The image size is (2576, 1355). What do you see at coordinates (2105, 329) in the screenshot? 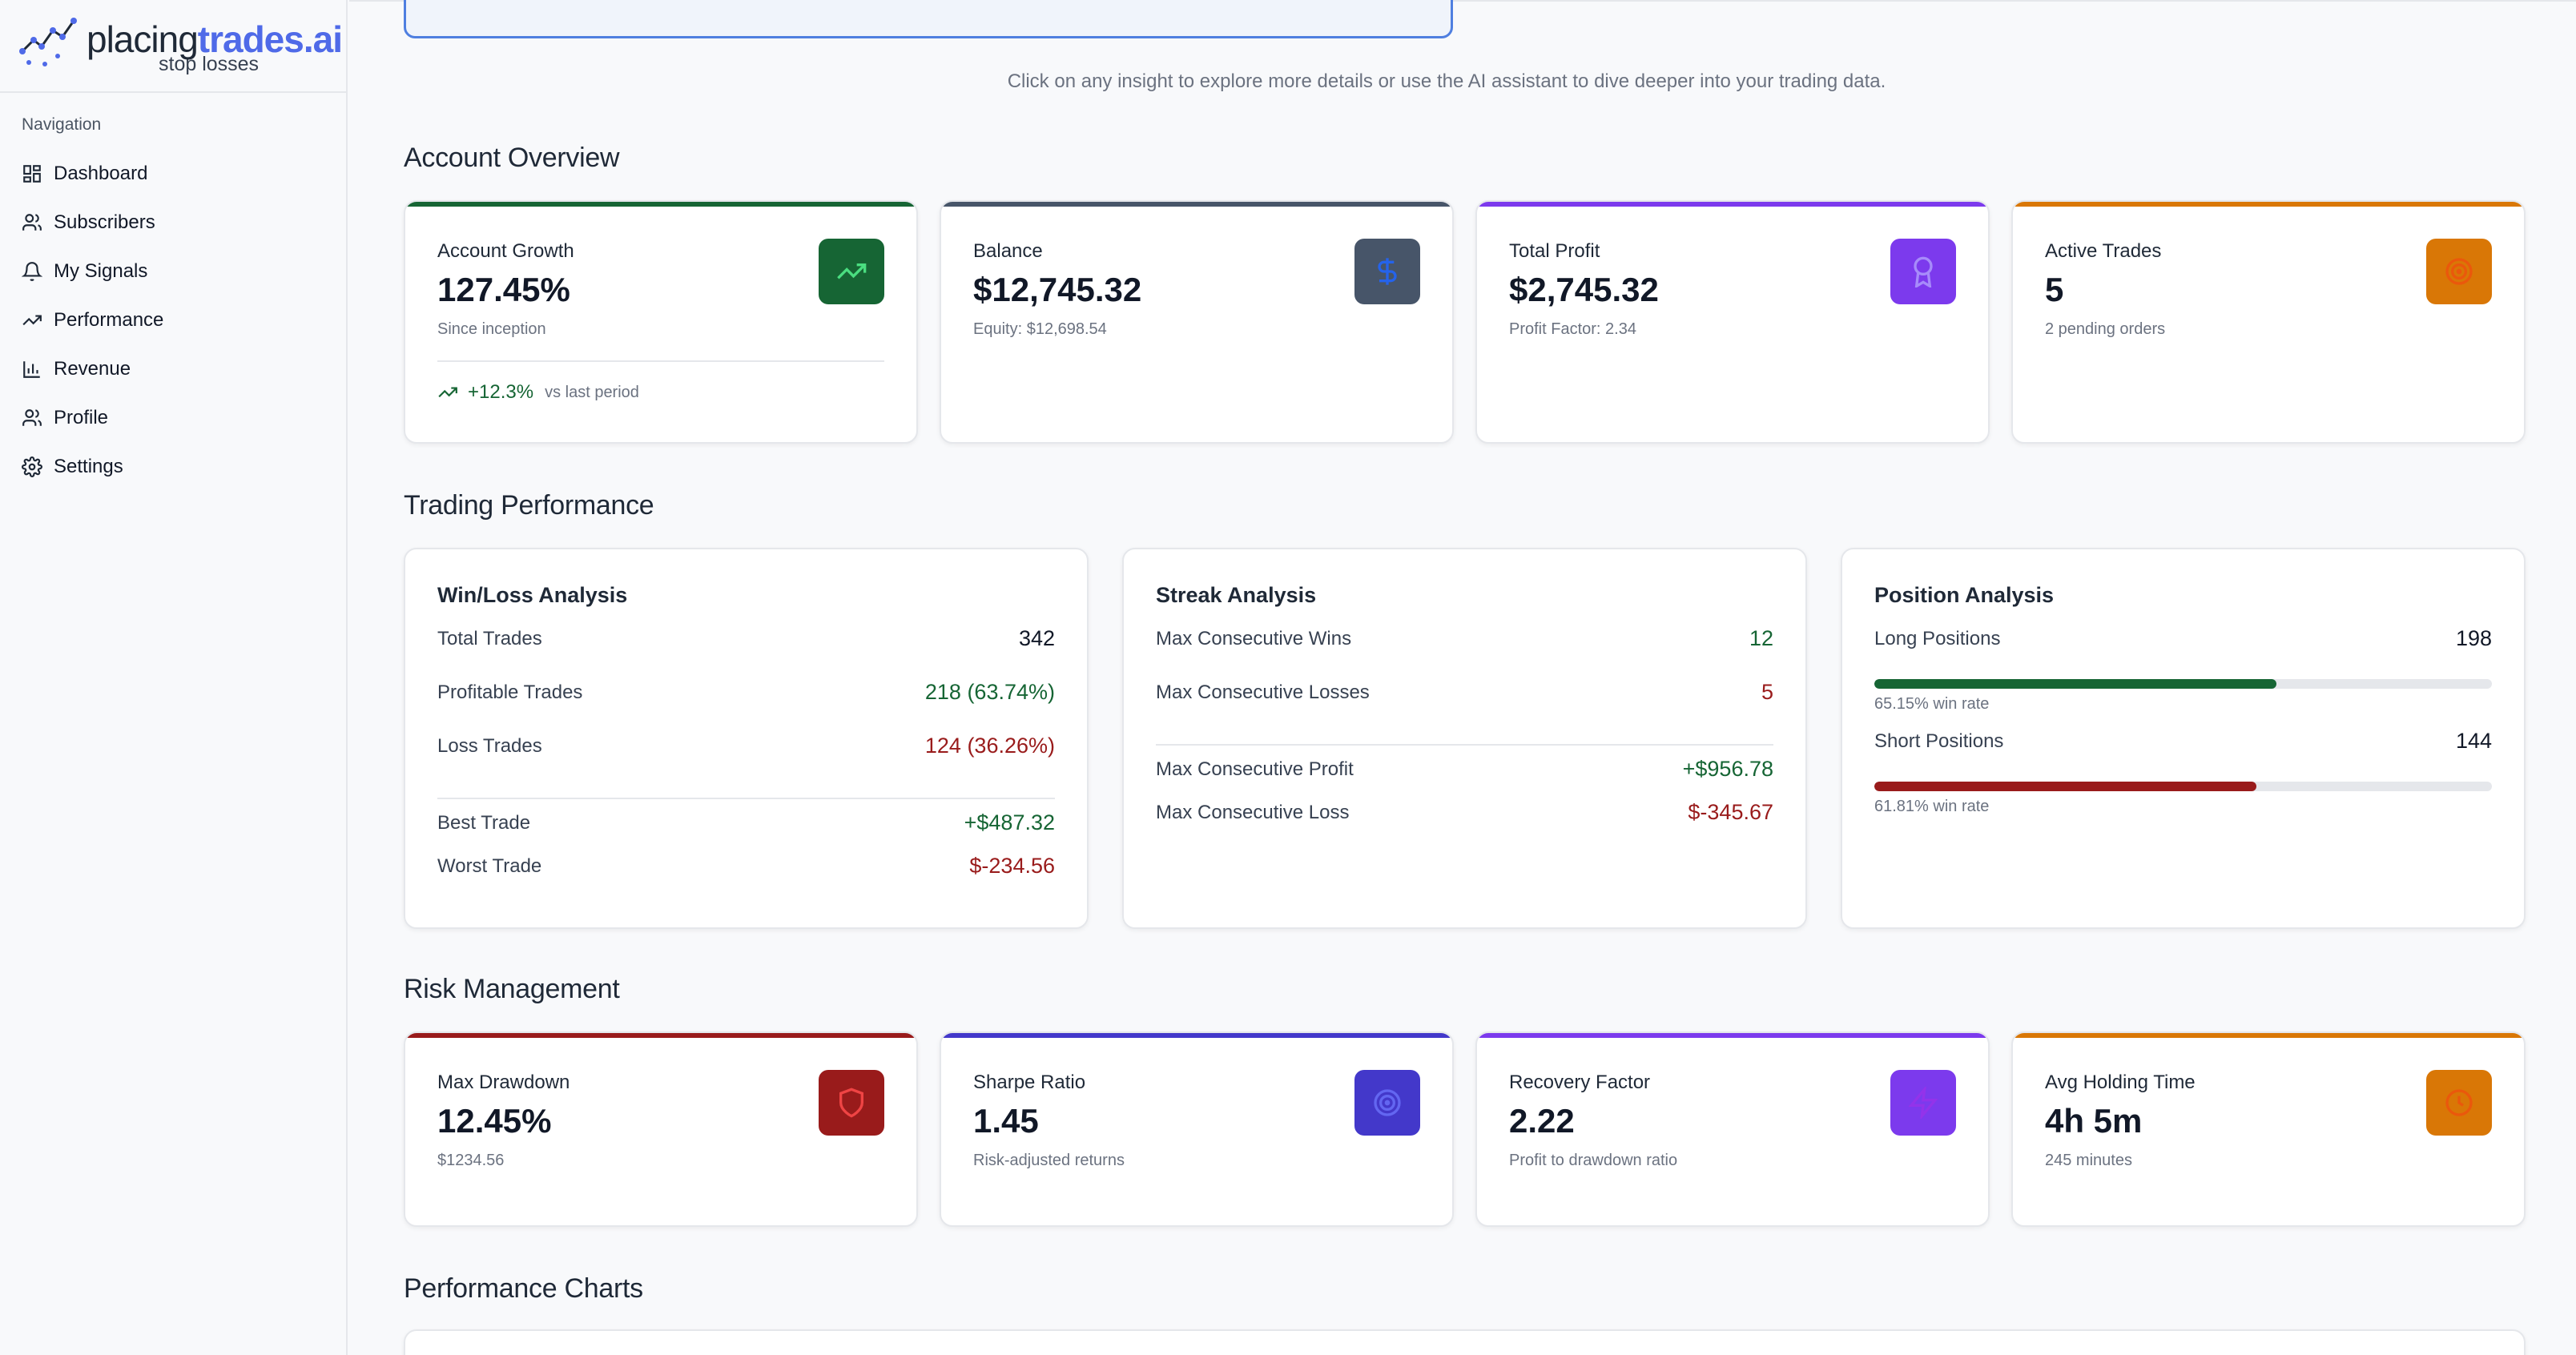
I see `stat-subtext: 2 pending orders` at bounding box center [2105, 329].